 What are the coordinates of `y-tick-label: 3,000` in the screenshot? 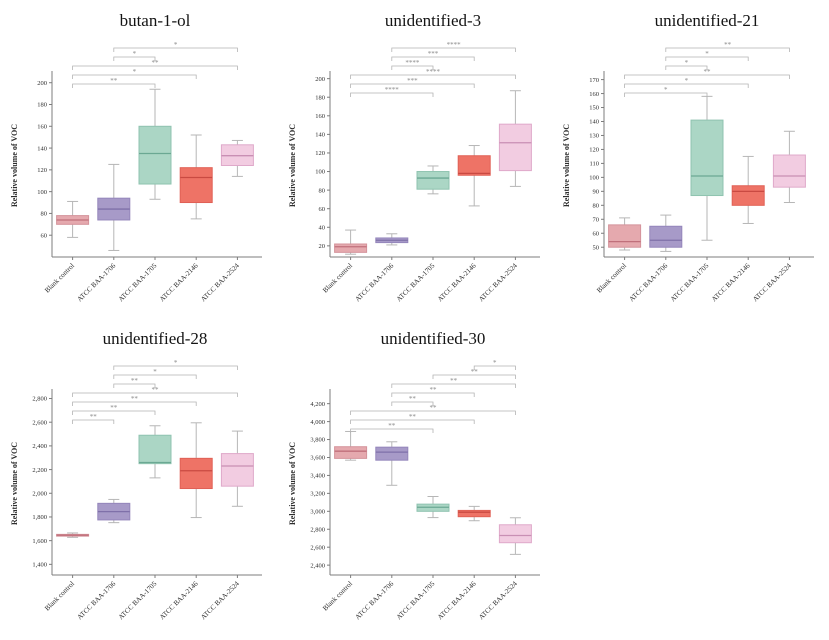 It's located at (317, 512).